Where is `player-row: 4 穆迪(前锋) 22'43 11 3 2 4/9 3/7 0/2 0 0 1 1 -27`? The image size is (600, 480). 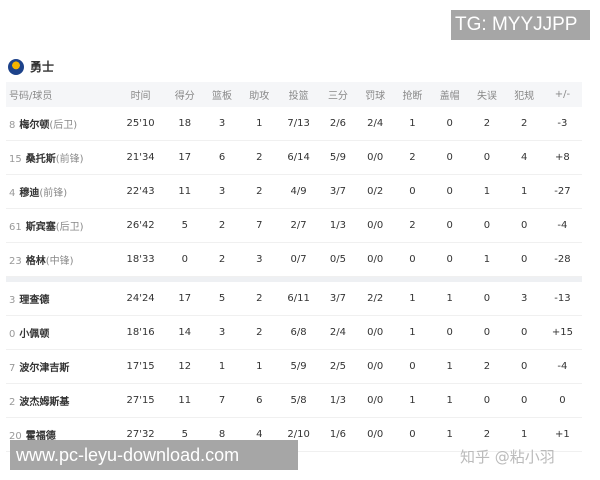
player-row: 4 穆迪(前锋) 22'43 11 3 2 4/9 3/7 0/2 0 0 1 1 -27 is located at coordinates (294, 191).